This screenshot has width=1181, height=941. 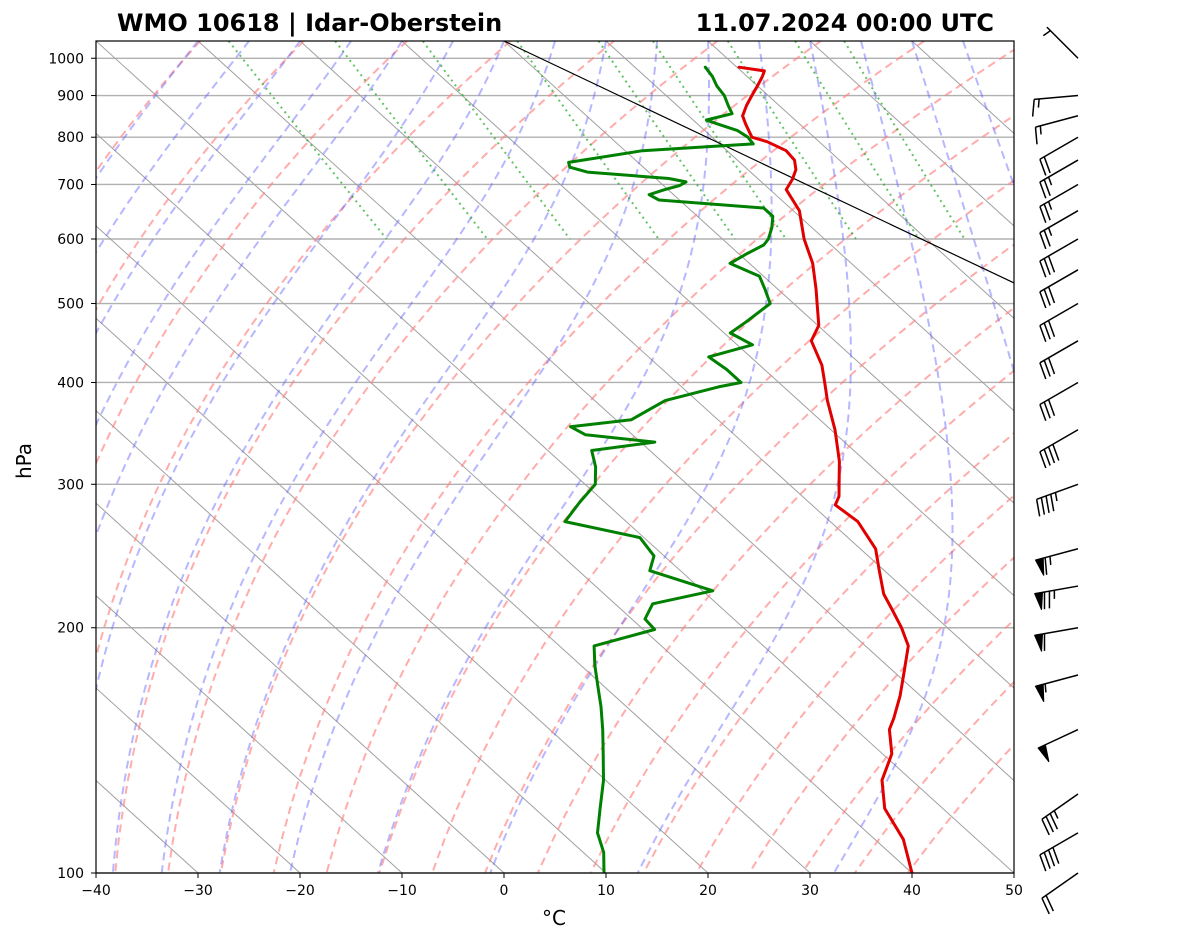 What do you see at coordinates (912, 891) in the screenshot?
I see `x-tick-label: 40` at bounding box center [912, 891].